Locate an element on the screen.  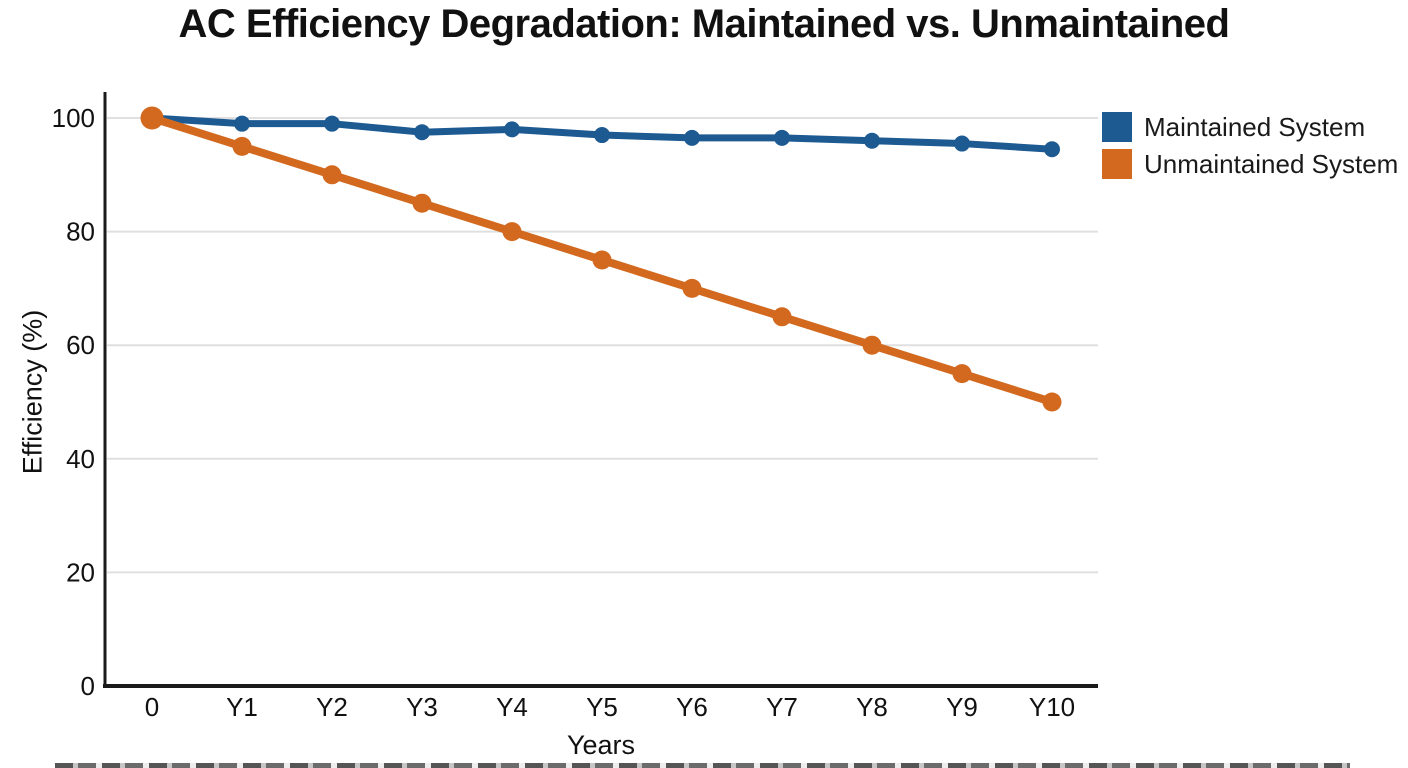
x-tick-label: Y5 is located at coordinates (602, 707).